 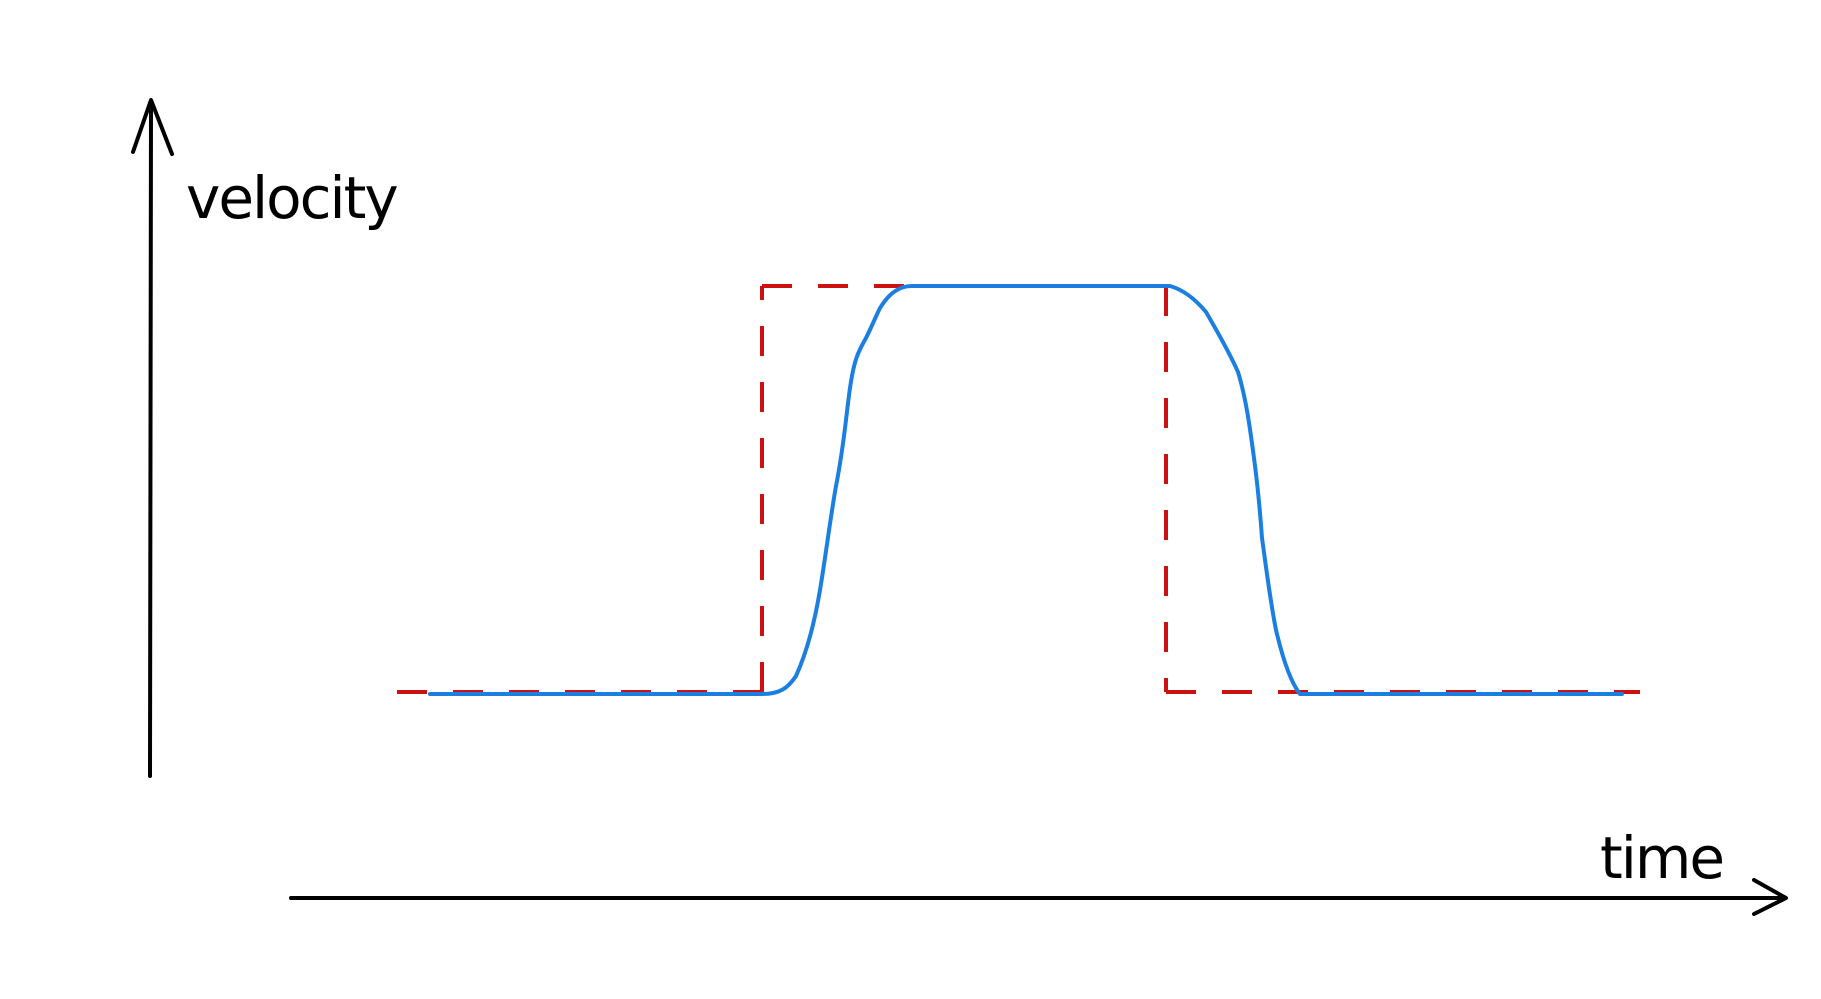 I want to click on x-axis, so click(x=1038, y=897).